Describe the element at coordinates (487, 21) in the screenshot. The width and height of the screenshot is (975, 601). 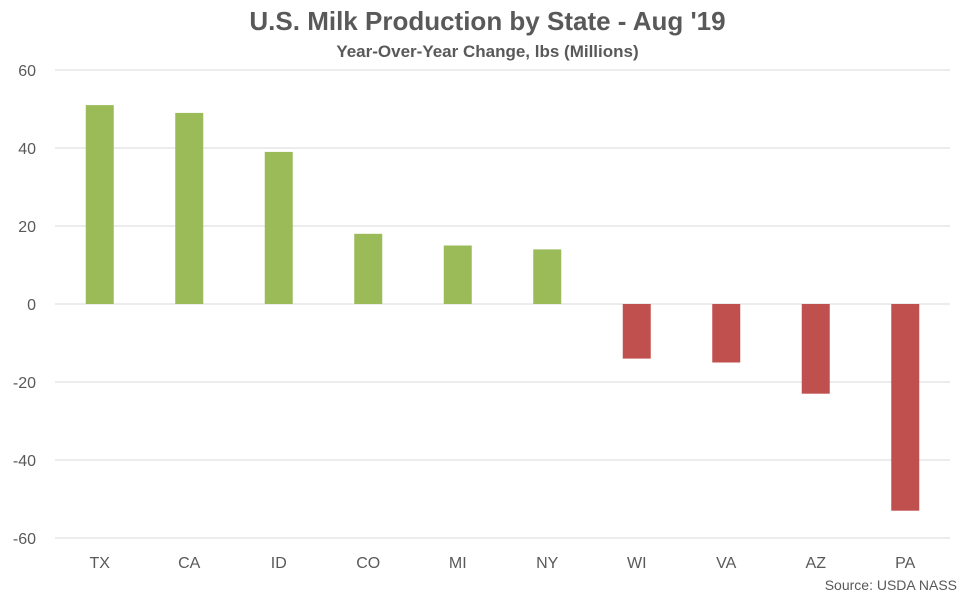
I see `chart-title: U.S. Milk Production by State - Aug '19` at that location.